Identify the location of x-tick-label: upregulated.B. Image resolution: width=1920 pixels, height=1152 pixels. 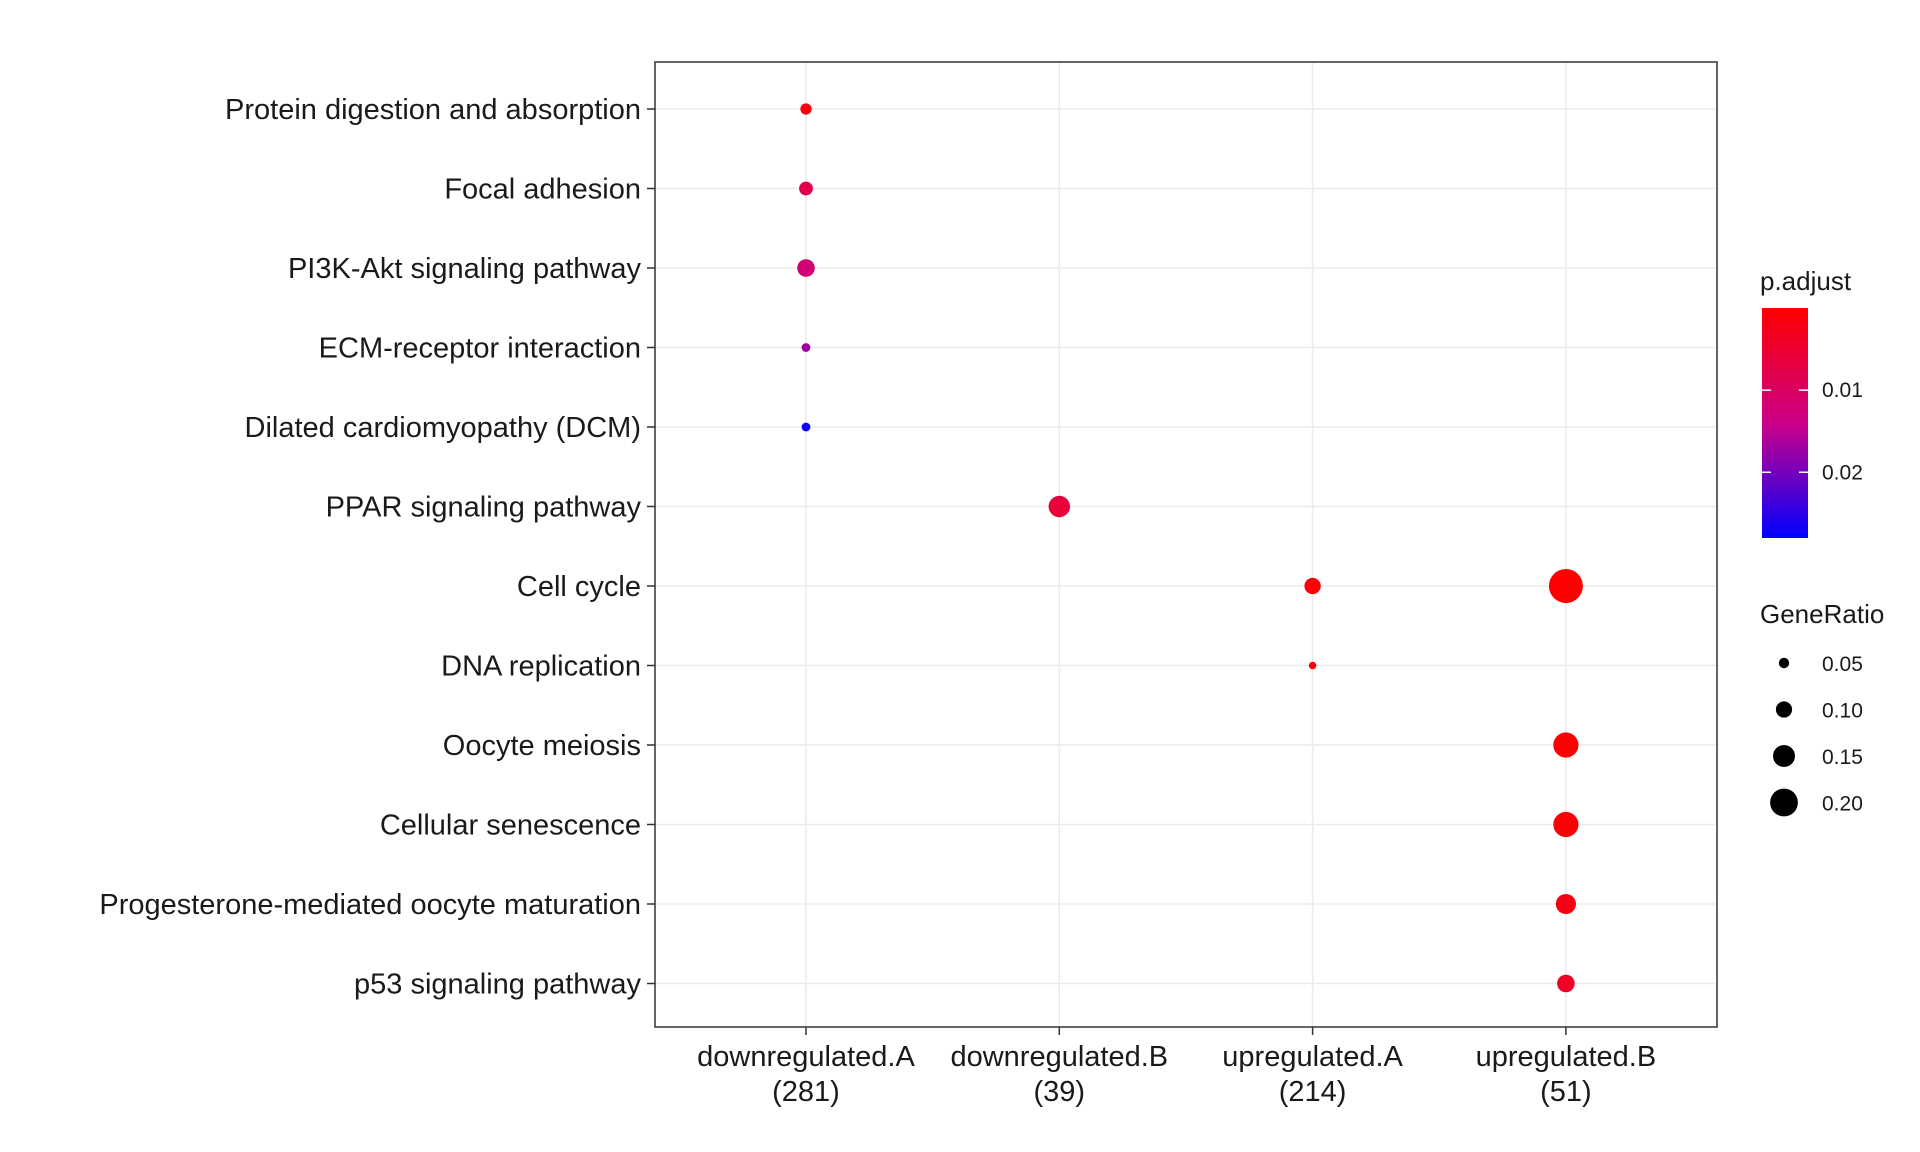
(1566, 1057).